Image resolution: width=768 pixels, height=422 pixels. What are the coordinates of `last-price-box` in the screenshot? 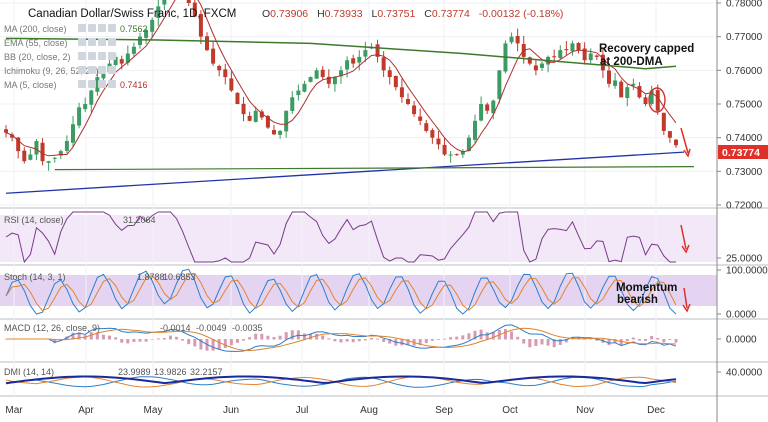 It's located at (743, 152).